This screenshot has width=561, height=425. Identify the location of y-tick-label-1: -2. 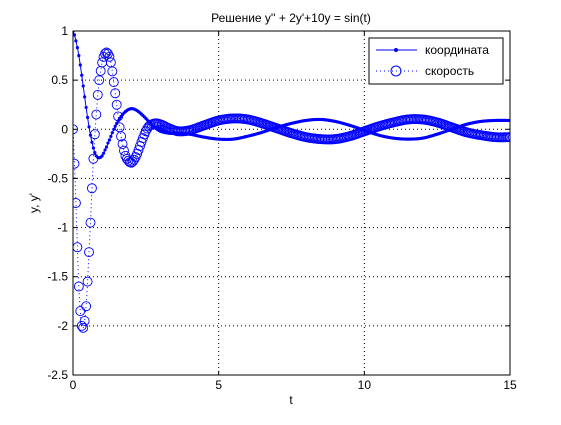
(62, 326).